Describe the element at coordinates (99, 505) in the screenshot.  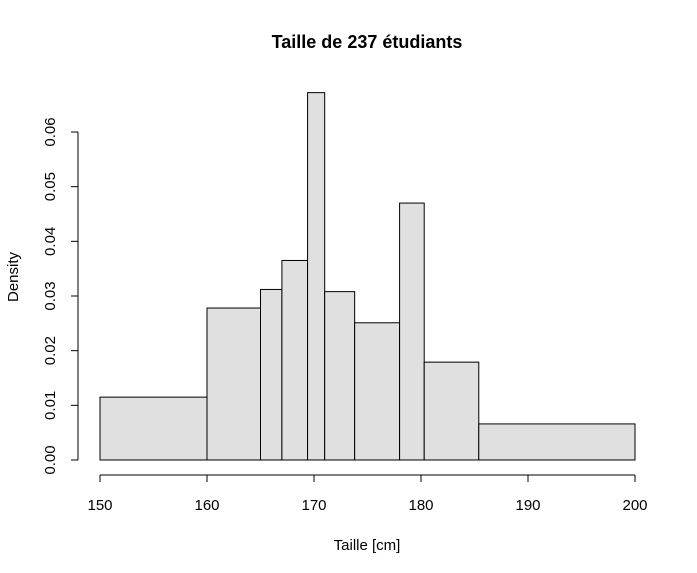
I see `x-tick-label-150: 150` at that location.